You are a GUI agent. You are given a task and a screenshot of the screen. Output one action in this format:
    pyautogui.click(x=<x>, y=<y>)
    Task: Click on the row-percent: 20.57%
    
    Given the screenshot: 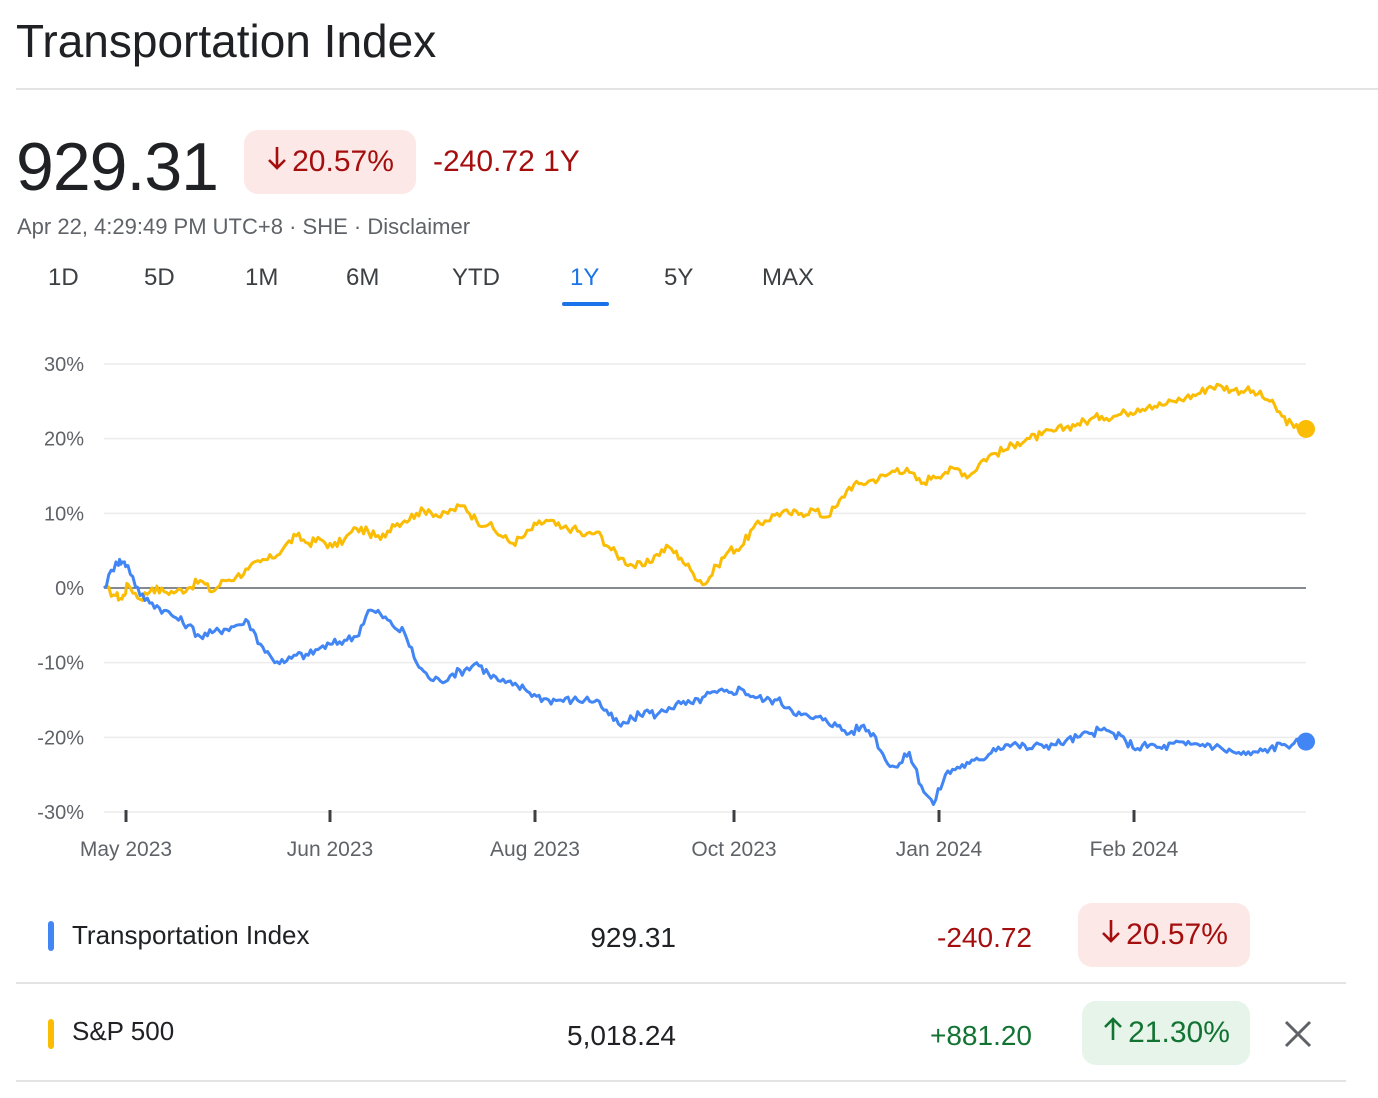 What is the action you would take?
    pyautogui.click(x=1177, y=934)
    